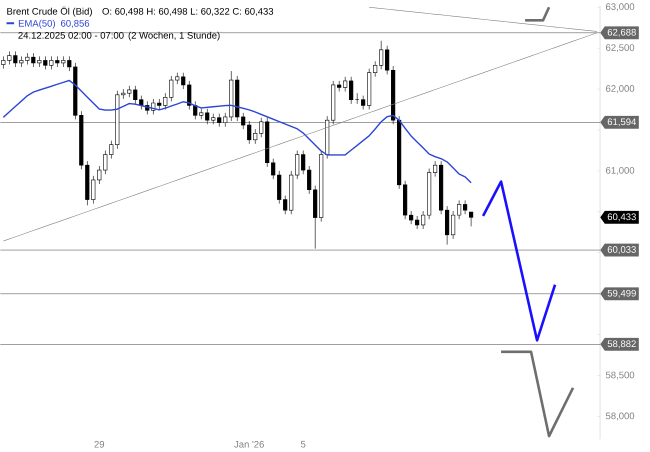 Image resolution: width=650 pixels, height=452 pixels. I want to click on x-tick-label: Jan '26, so click(249, 444).